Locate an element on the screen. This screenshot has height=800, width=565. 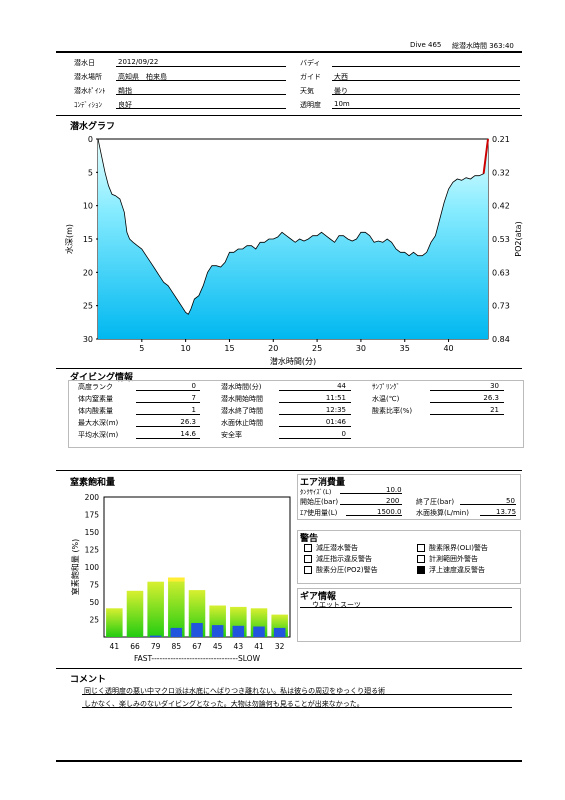
y-axis-label: 水深(m) is located at coordinates (69, 239).